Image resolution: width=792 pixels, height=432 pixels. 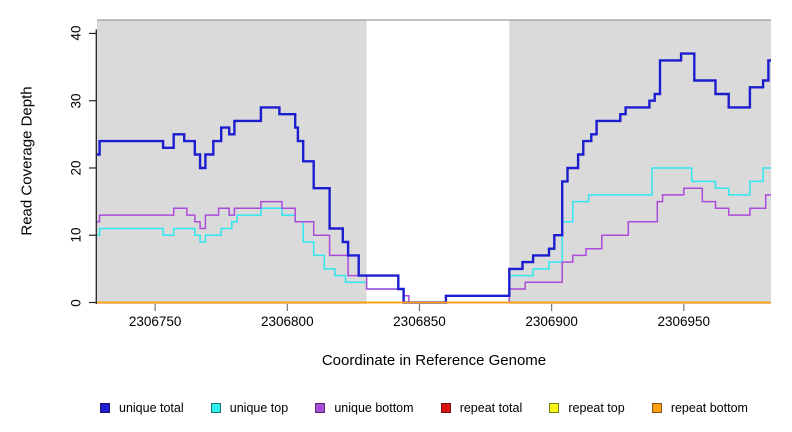 What do you see at coordinates (27, 161) in the screenshot?
I see `y-axis-title: Read Coverage Depth` at bounding box center [27, 161].